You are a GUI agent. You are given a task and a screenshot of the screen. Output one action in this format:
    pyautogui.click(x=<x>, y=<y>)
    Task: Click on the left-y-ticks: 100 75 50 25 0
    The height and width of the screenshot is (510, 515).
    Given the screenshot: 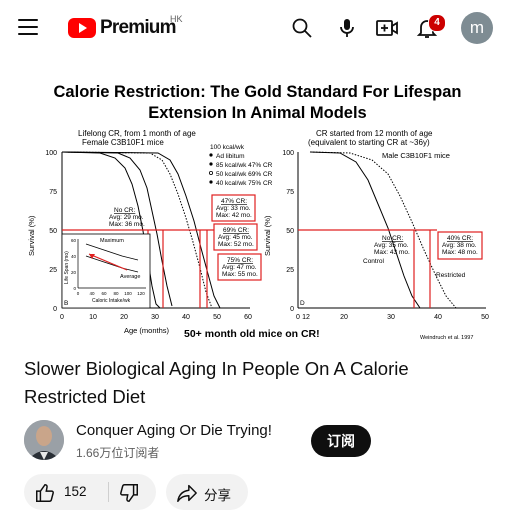 What is the action you would take?
    pyautogui.click(x=51, y=231)
    